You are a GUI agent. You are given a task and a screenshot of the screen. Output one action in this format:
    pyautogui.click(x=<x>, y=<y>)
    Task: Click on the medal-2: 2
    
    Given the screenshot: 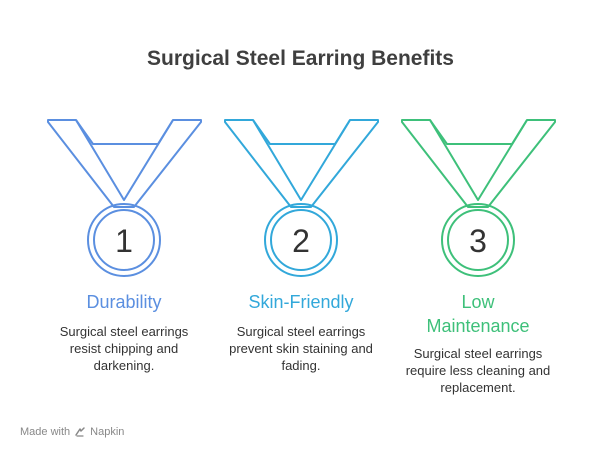 What is the action you would take?
    pyautogui.click(x=301, y=198)
    